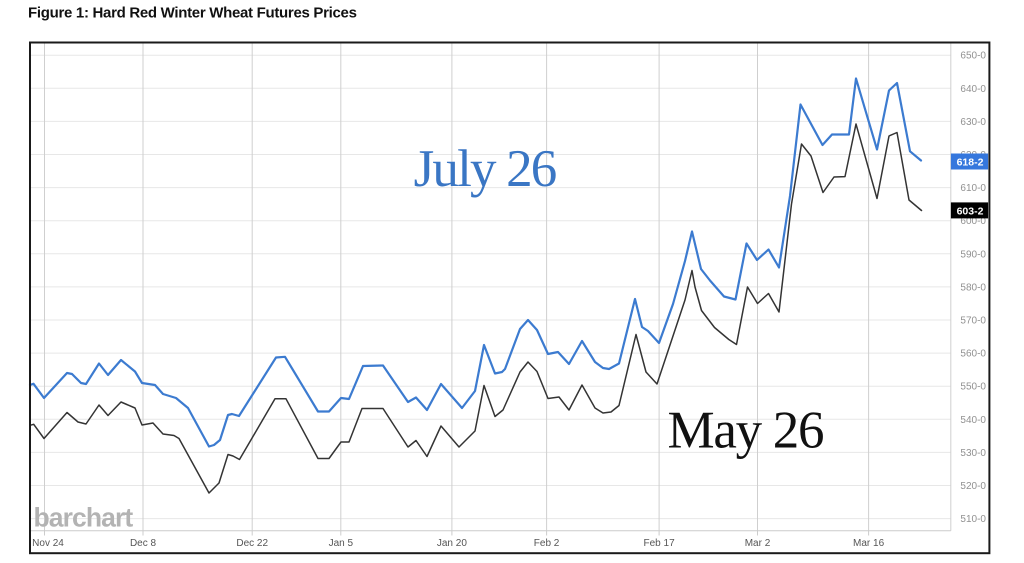 The image size is (1024, 563). I want to click on svg-text: Nov 24, so click(48, 543).